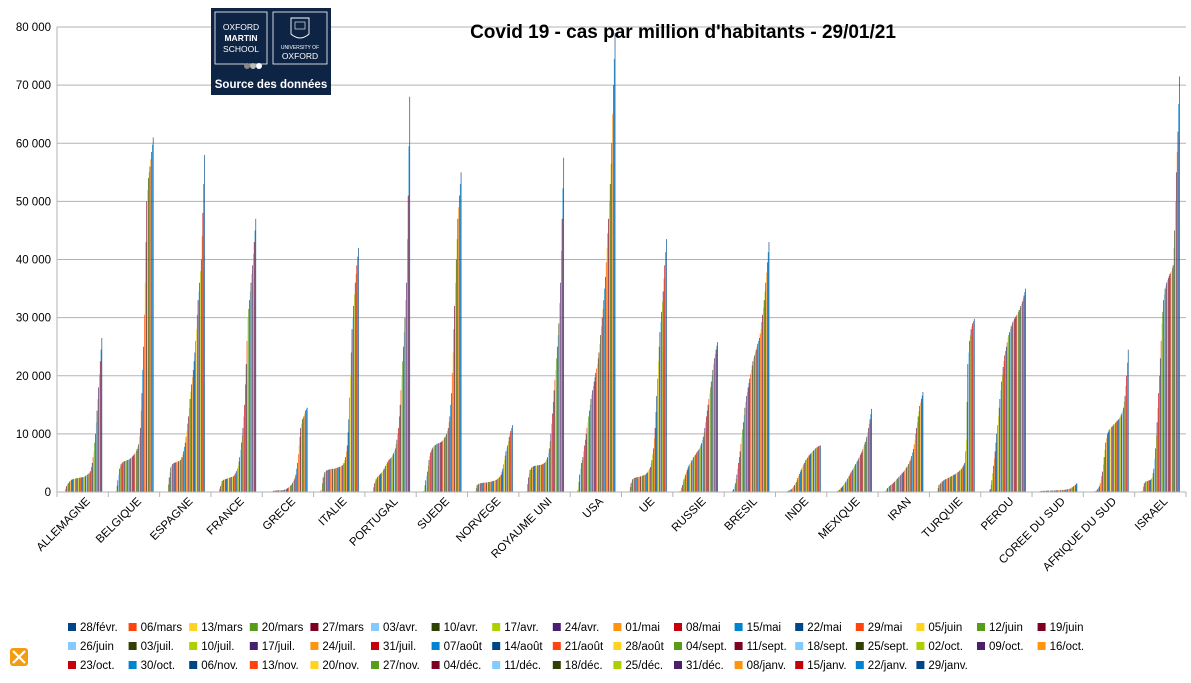 Image resolution: width=1191 pixels, height=683 pixels. I want to click on legend-label: 28/févr., so click(99, 628).